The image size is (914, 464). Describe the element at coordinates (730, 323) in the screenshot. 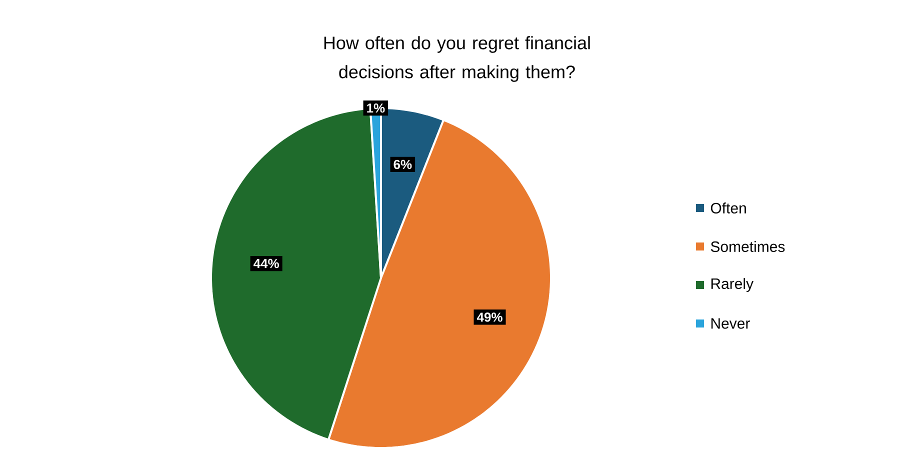

I see `legend-label: Never` at that location.